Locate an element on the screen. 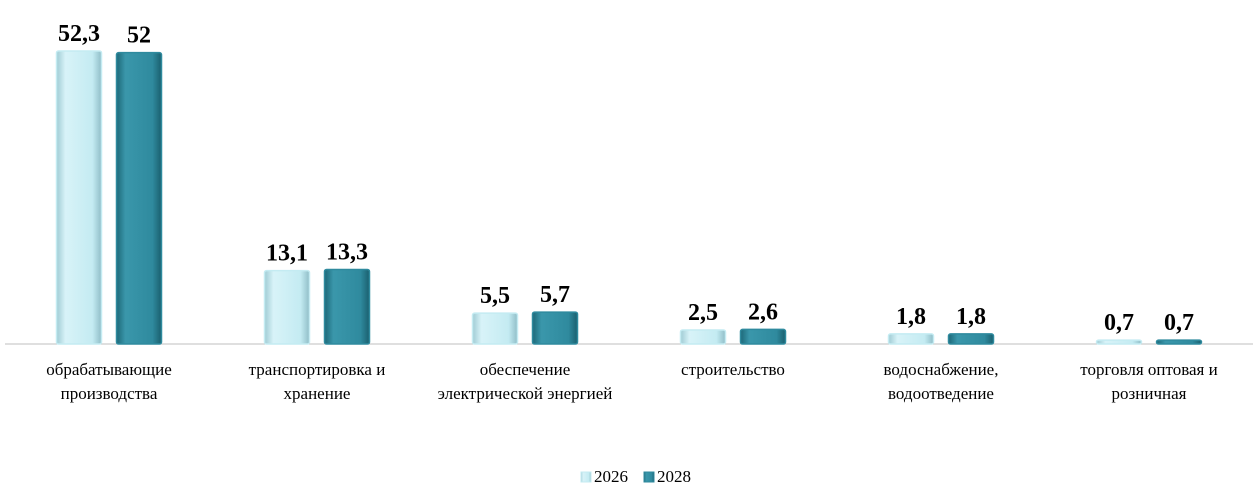 This screenshot has width=1258, height=487. x-tick-label: водоснабжение, водоотведение is located at coordinates (941, 381).